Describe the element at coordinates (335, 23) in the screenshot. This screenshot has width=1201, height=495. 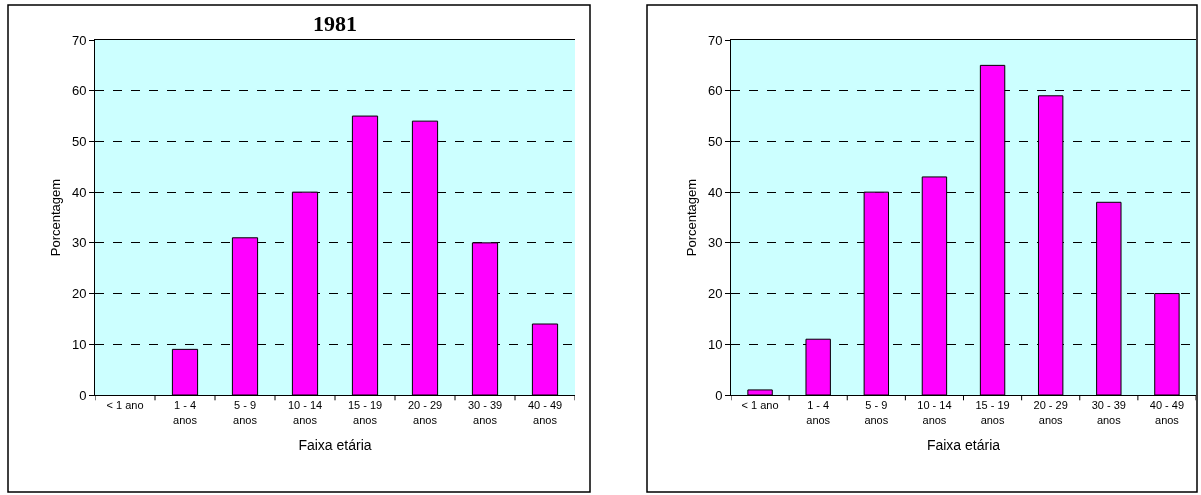
I see `chart-title: 1981` at that location.